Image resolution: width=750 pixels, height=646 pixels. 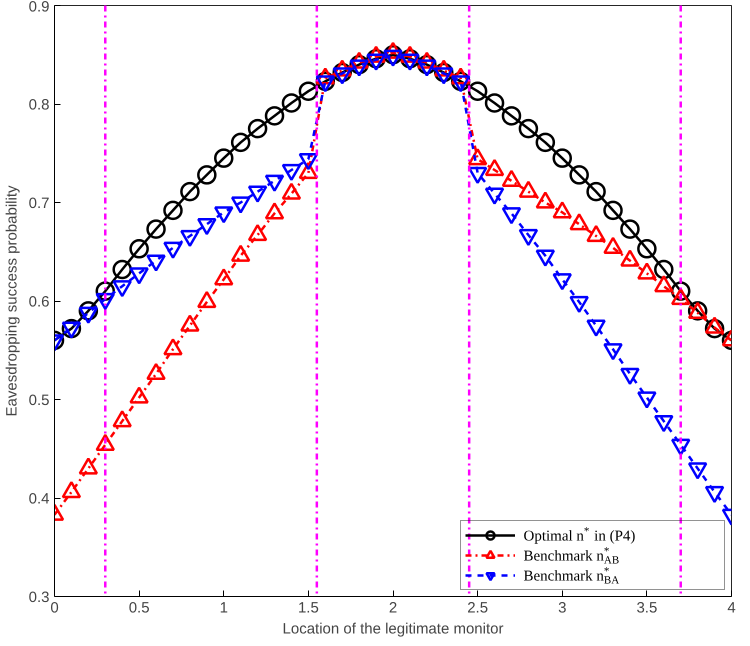 I want to click on x-tick-label: 1, so click(x=224, y=608).